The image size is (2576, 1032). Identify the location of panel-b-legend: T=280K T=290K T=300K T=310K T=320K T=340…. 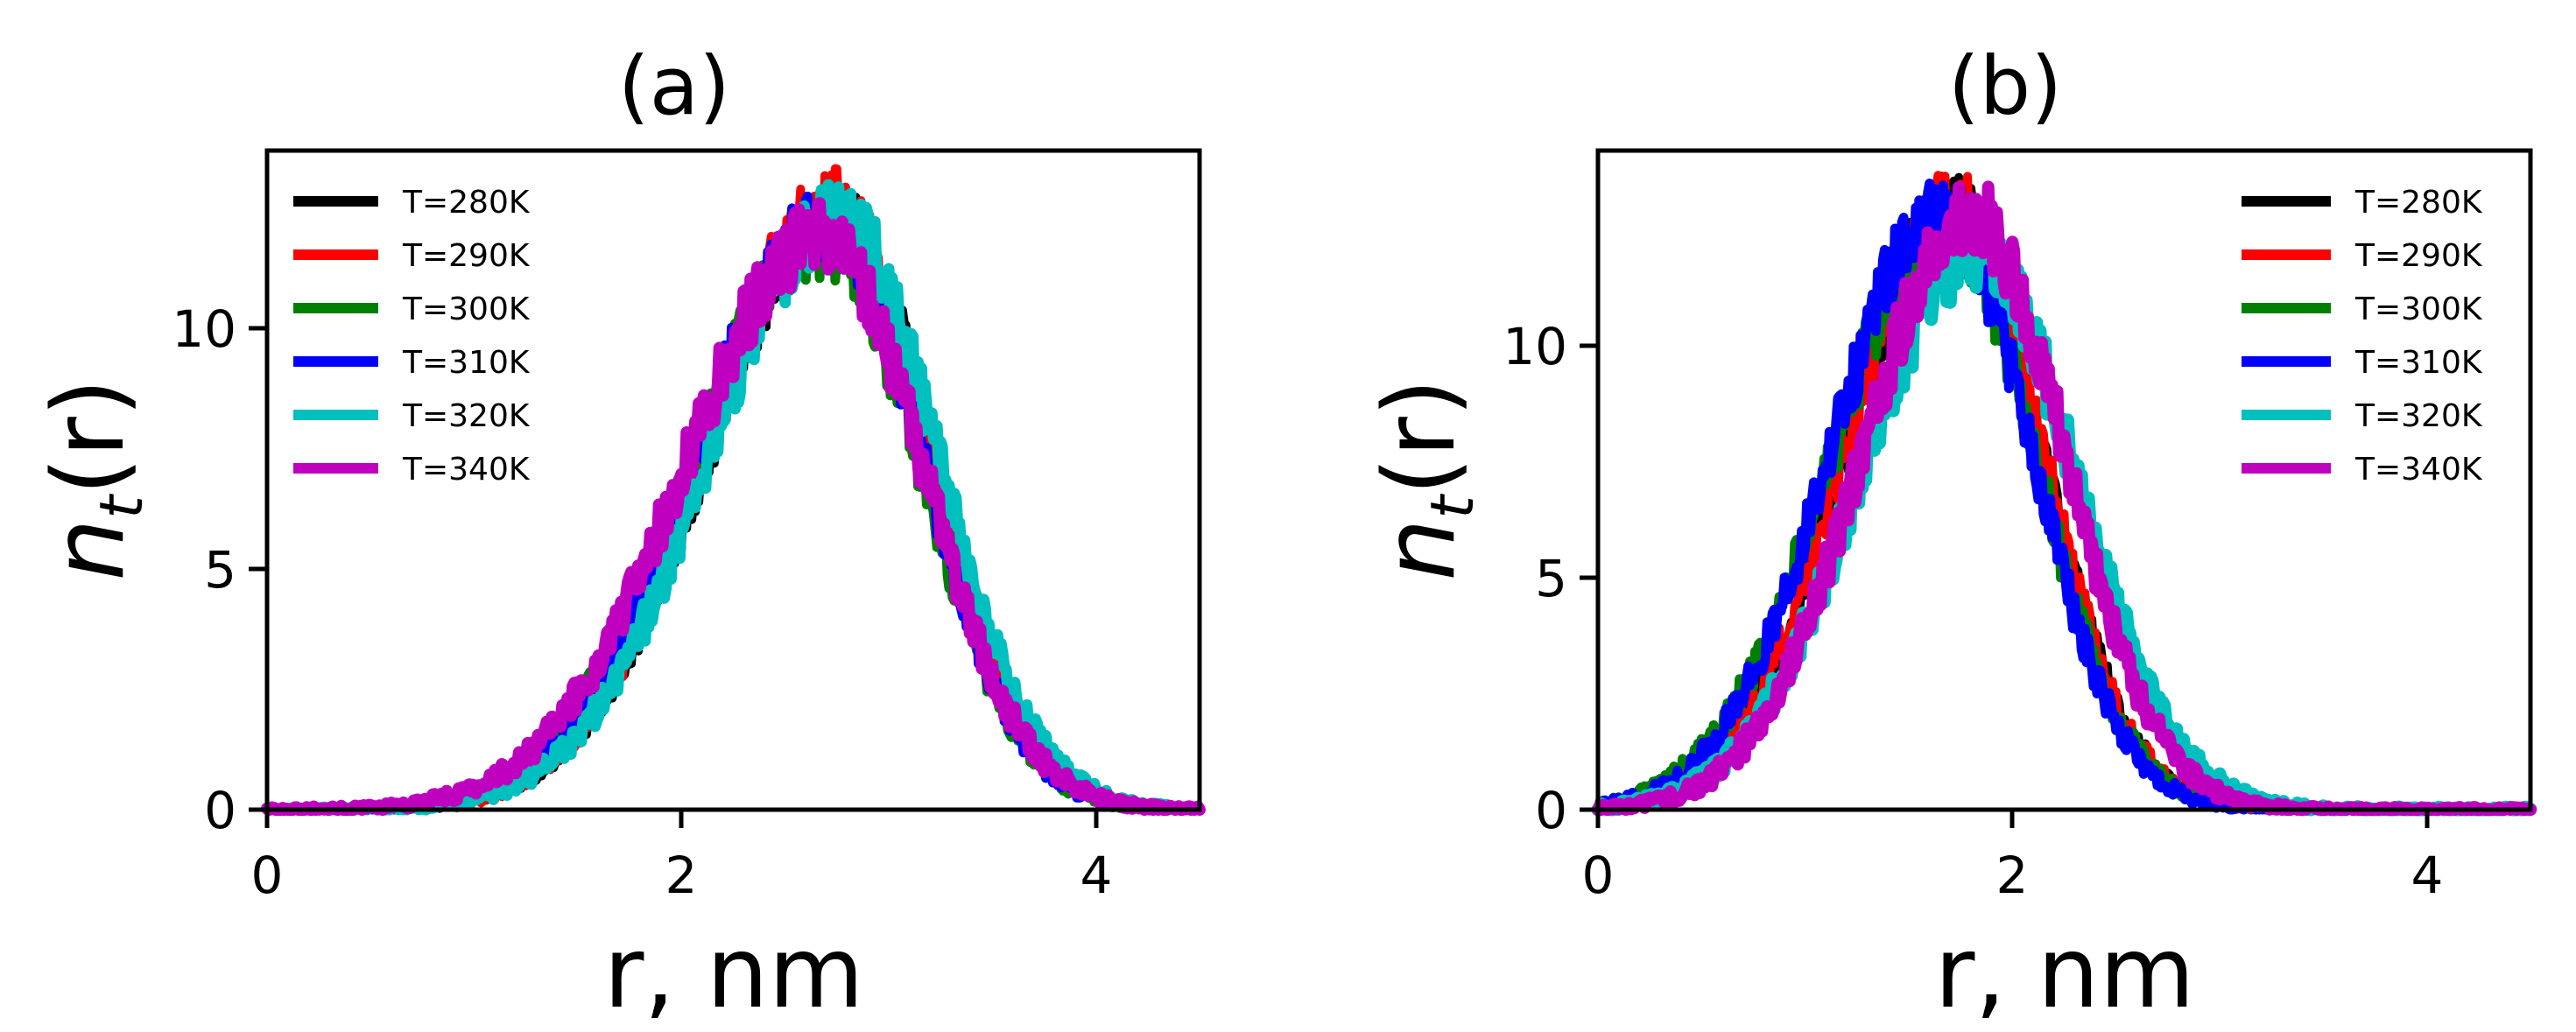
(2362, 336).